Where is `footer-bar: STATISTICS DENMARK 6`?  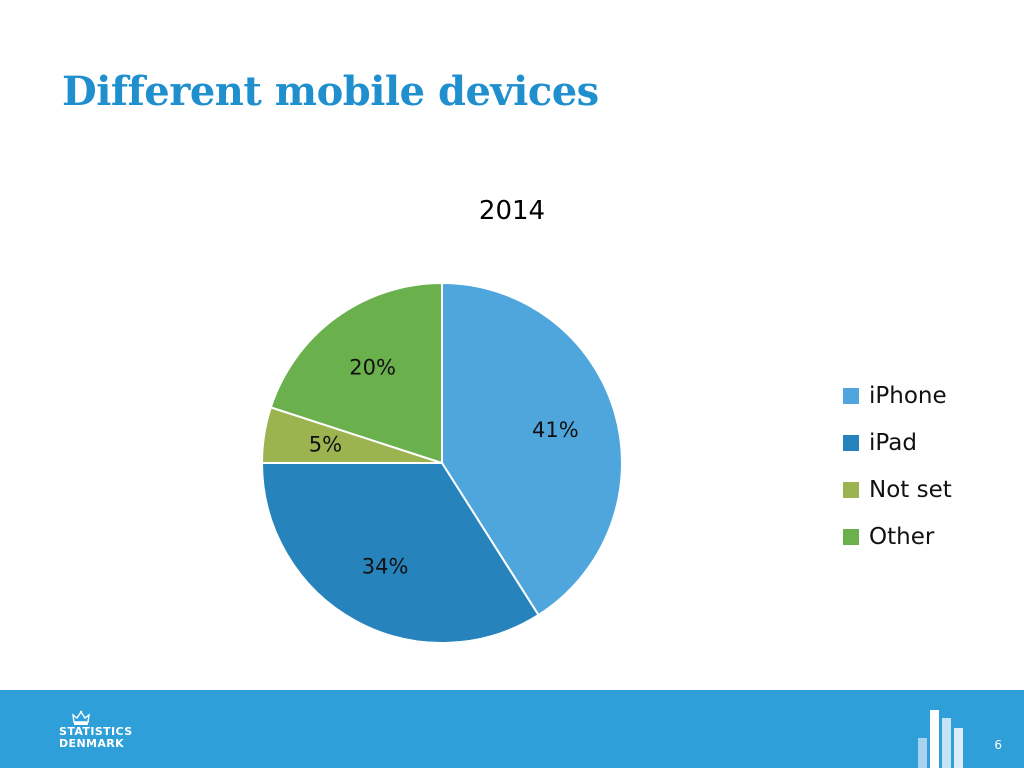
footer-bar: STATISTICS DENMARK 6 is located at coordinates (512, 729).